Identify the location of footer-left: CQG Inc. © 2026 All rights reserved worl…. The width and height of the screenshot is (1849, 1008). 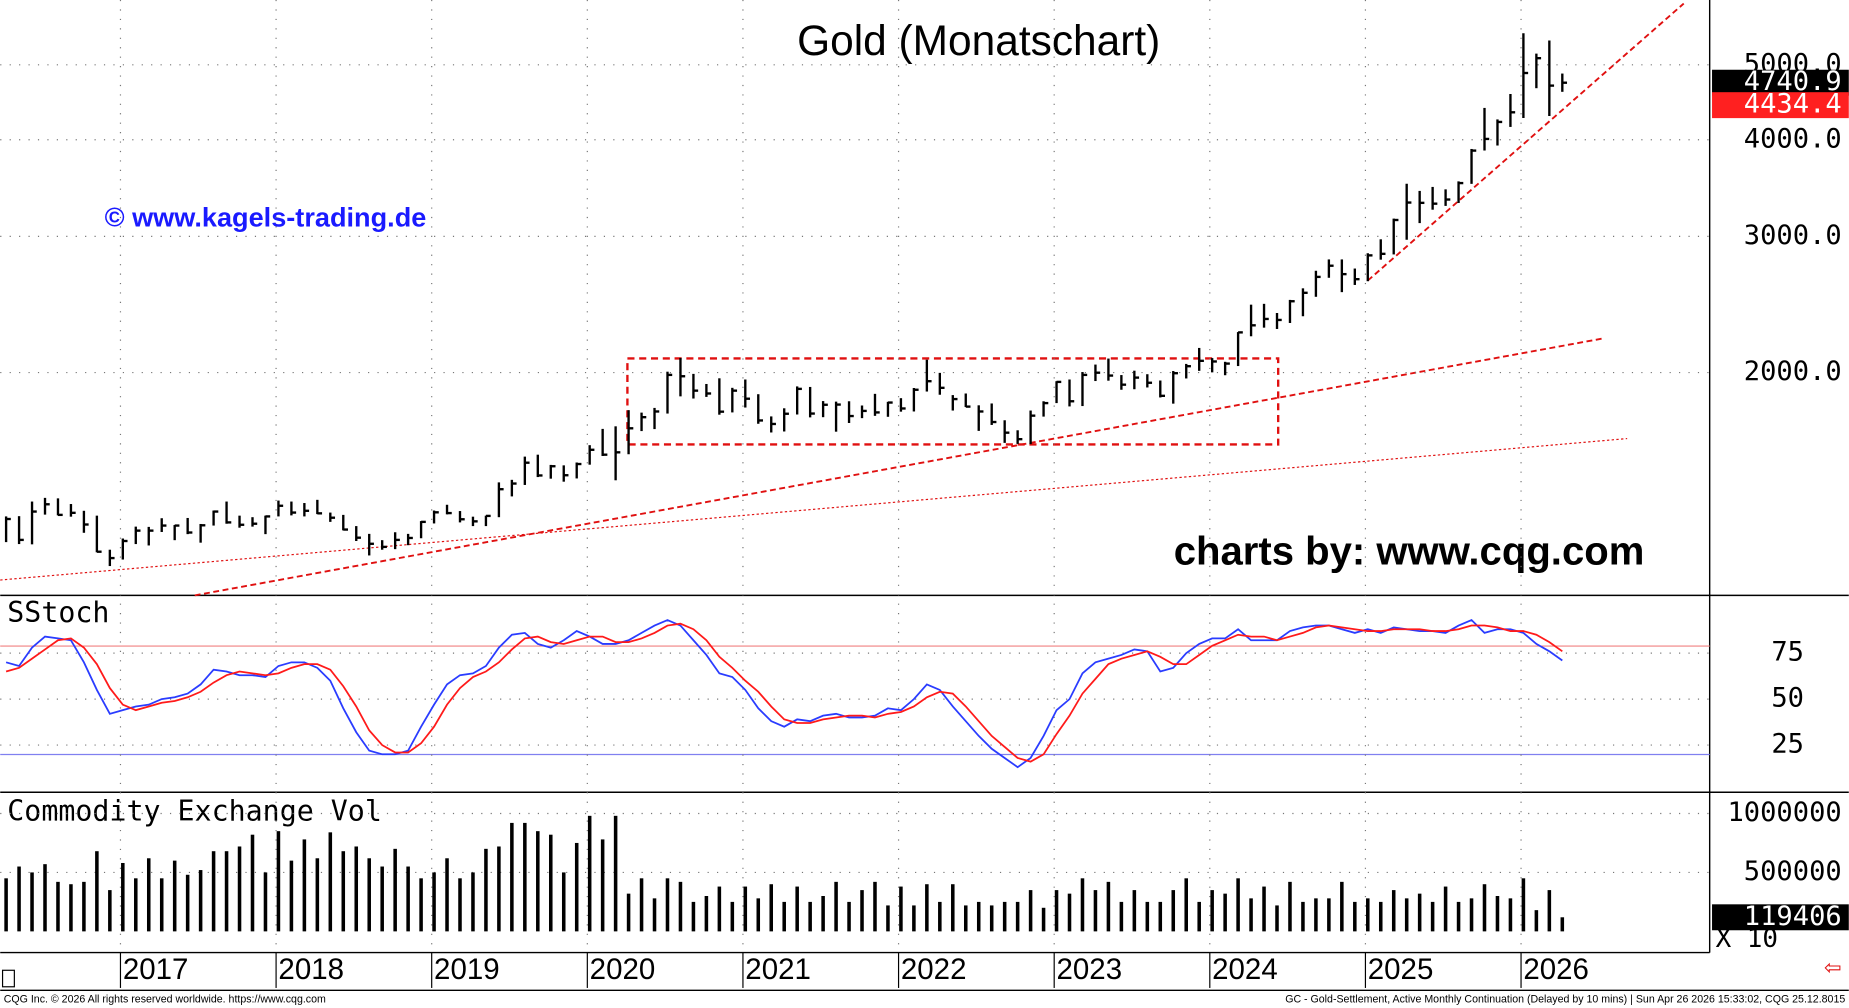
(165, 1000).